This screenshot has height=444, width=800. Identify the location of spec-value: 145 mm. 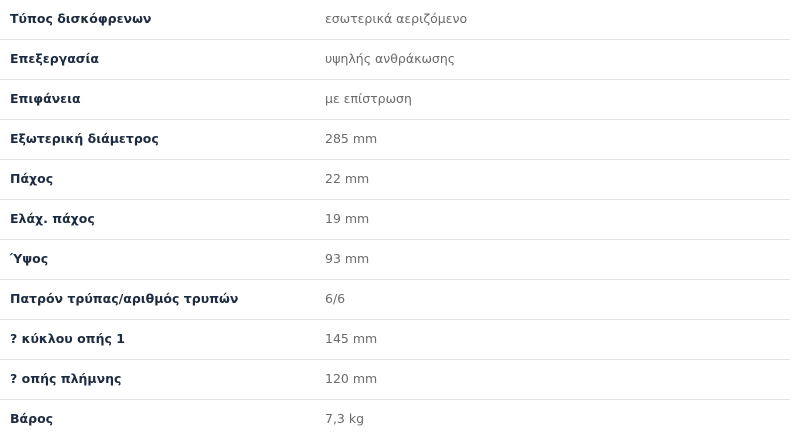
(351, 338).